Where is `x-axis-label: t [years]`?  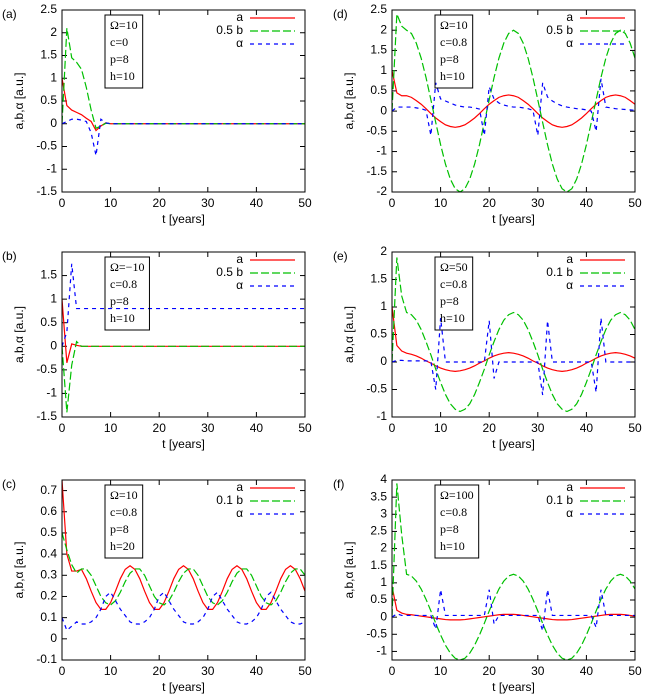 x-axis-label: t [years] is located at coordinates (183, 687).